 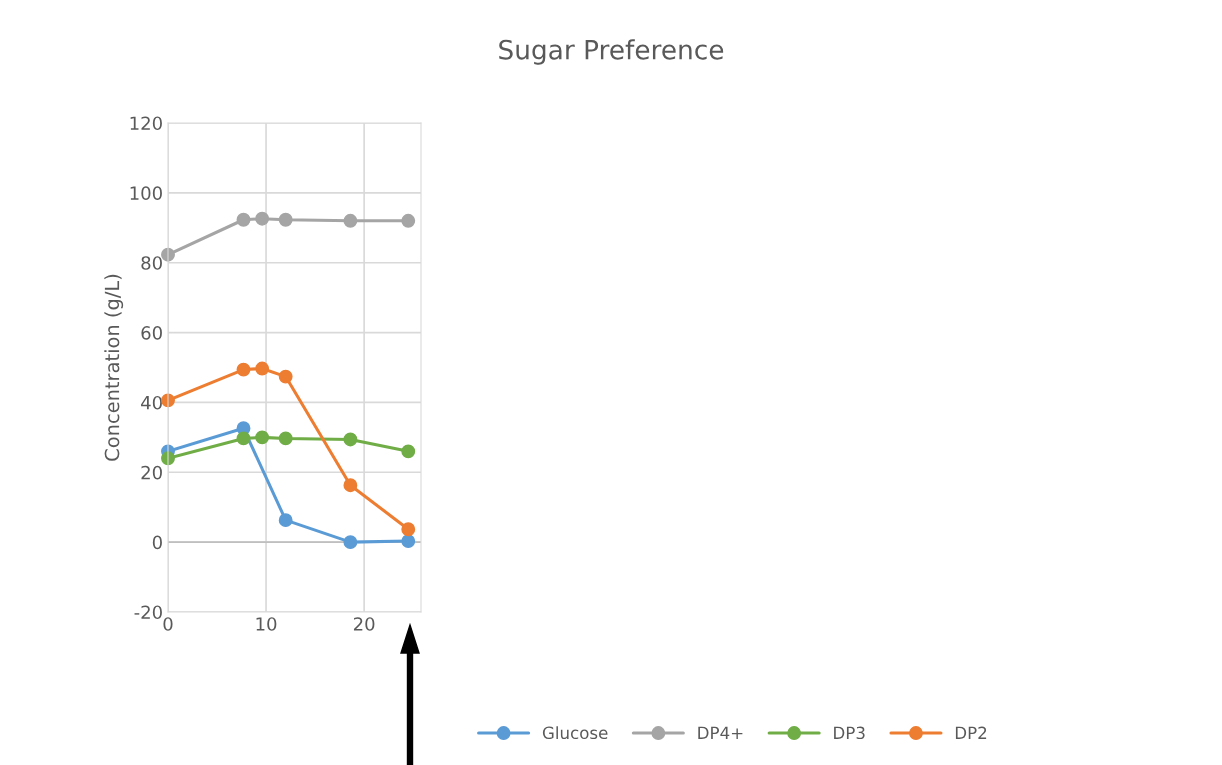 I want to click on x-tick-label: 20, so click(x=364, y=624).